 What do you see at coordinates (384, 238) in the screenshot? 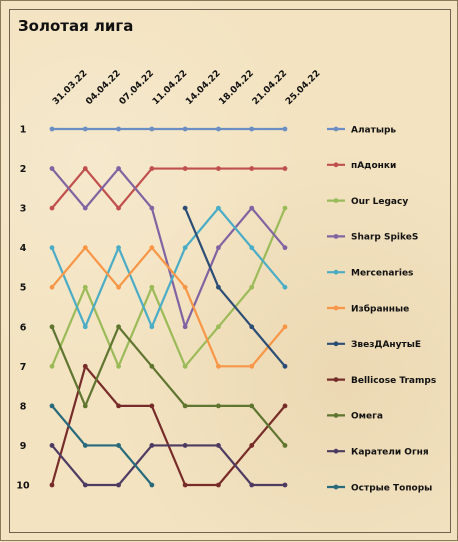
I see `legend-label: Sharp SpikeS` at bounding box center [384, 238].